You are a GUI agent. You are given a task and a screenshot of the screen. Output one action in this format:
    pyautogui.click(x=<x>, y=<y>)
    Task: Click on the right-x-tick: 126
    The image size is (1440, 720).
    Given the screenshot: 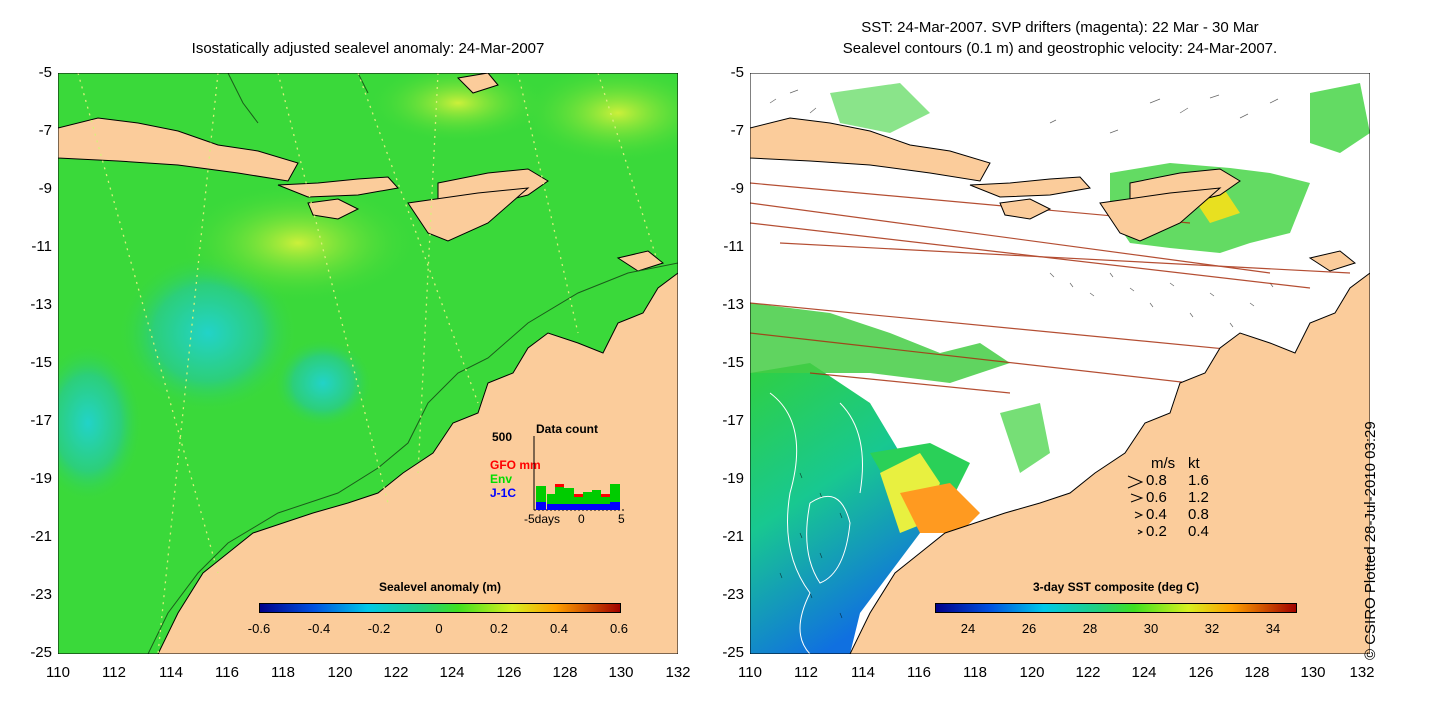 What is the action you would take?
    pyautogui.click(x=1201, y=672)
    